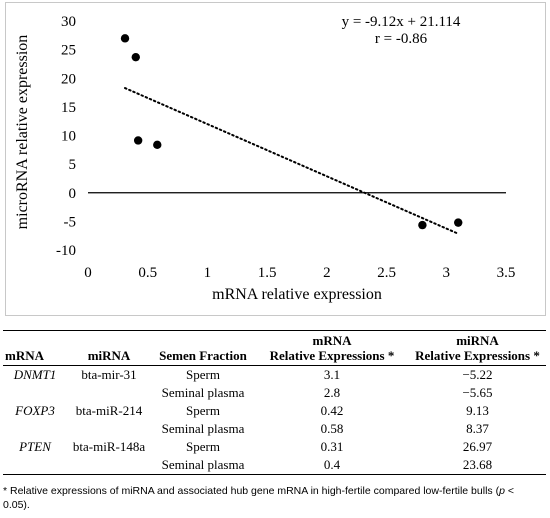  I want to click on header-mrna: mRNA, so click(35, 348).